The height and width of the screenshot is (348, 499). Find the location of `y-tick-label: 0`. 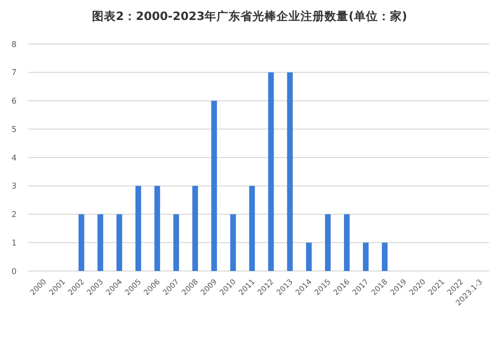

y-tick-label: 0 is located at coordinates (14, 271).